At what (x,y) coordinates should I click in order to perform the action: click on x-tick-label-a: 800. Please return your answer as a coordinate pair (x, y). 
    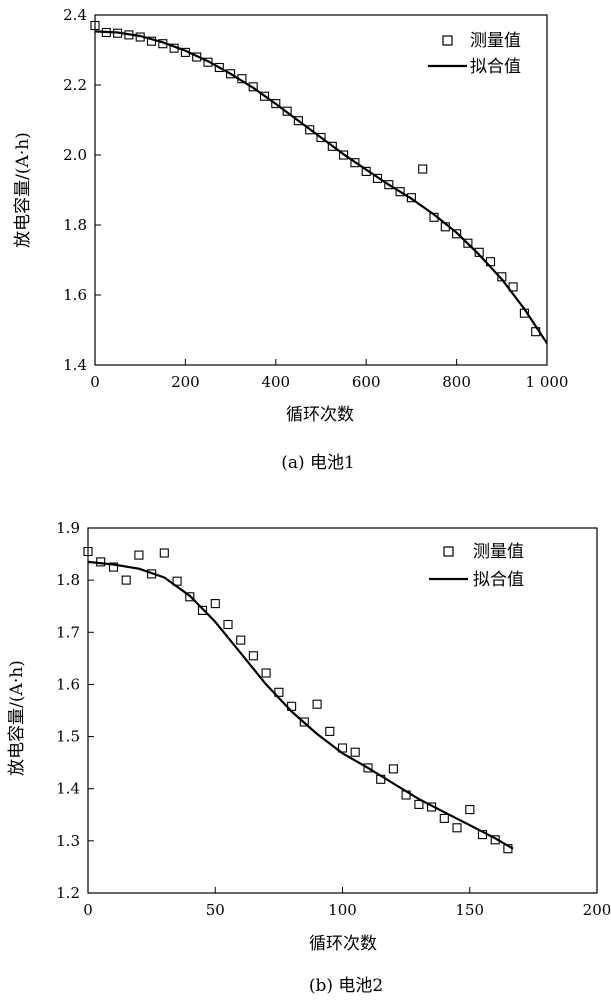
    Looking at the image, I should click on (456, 382).